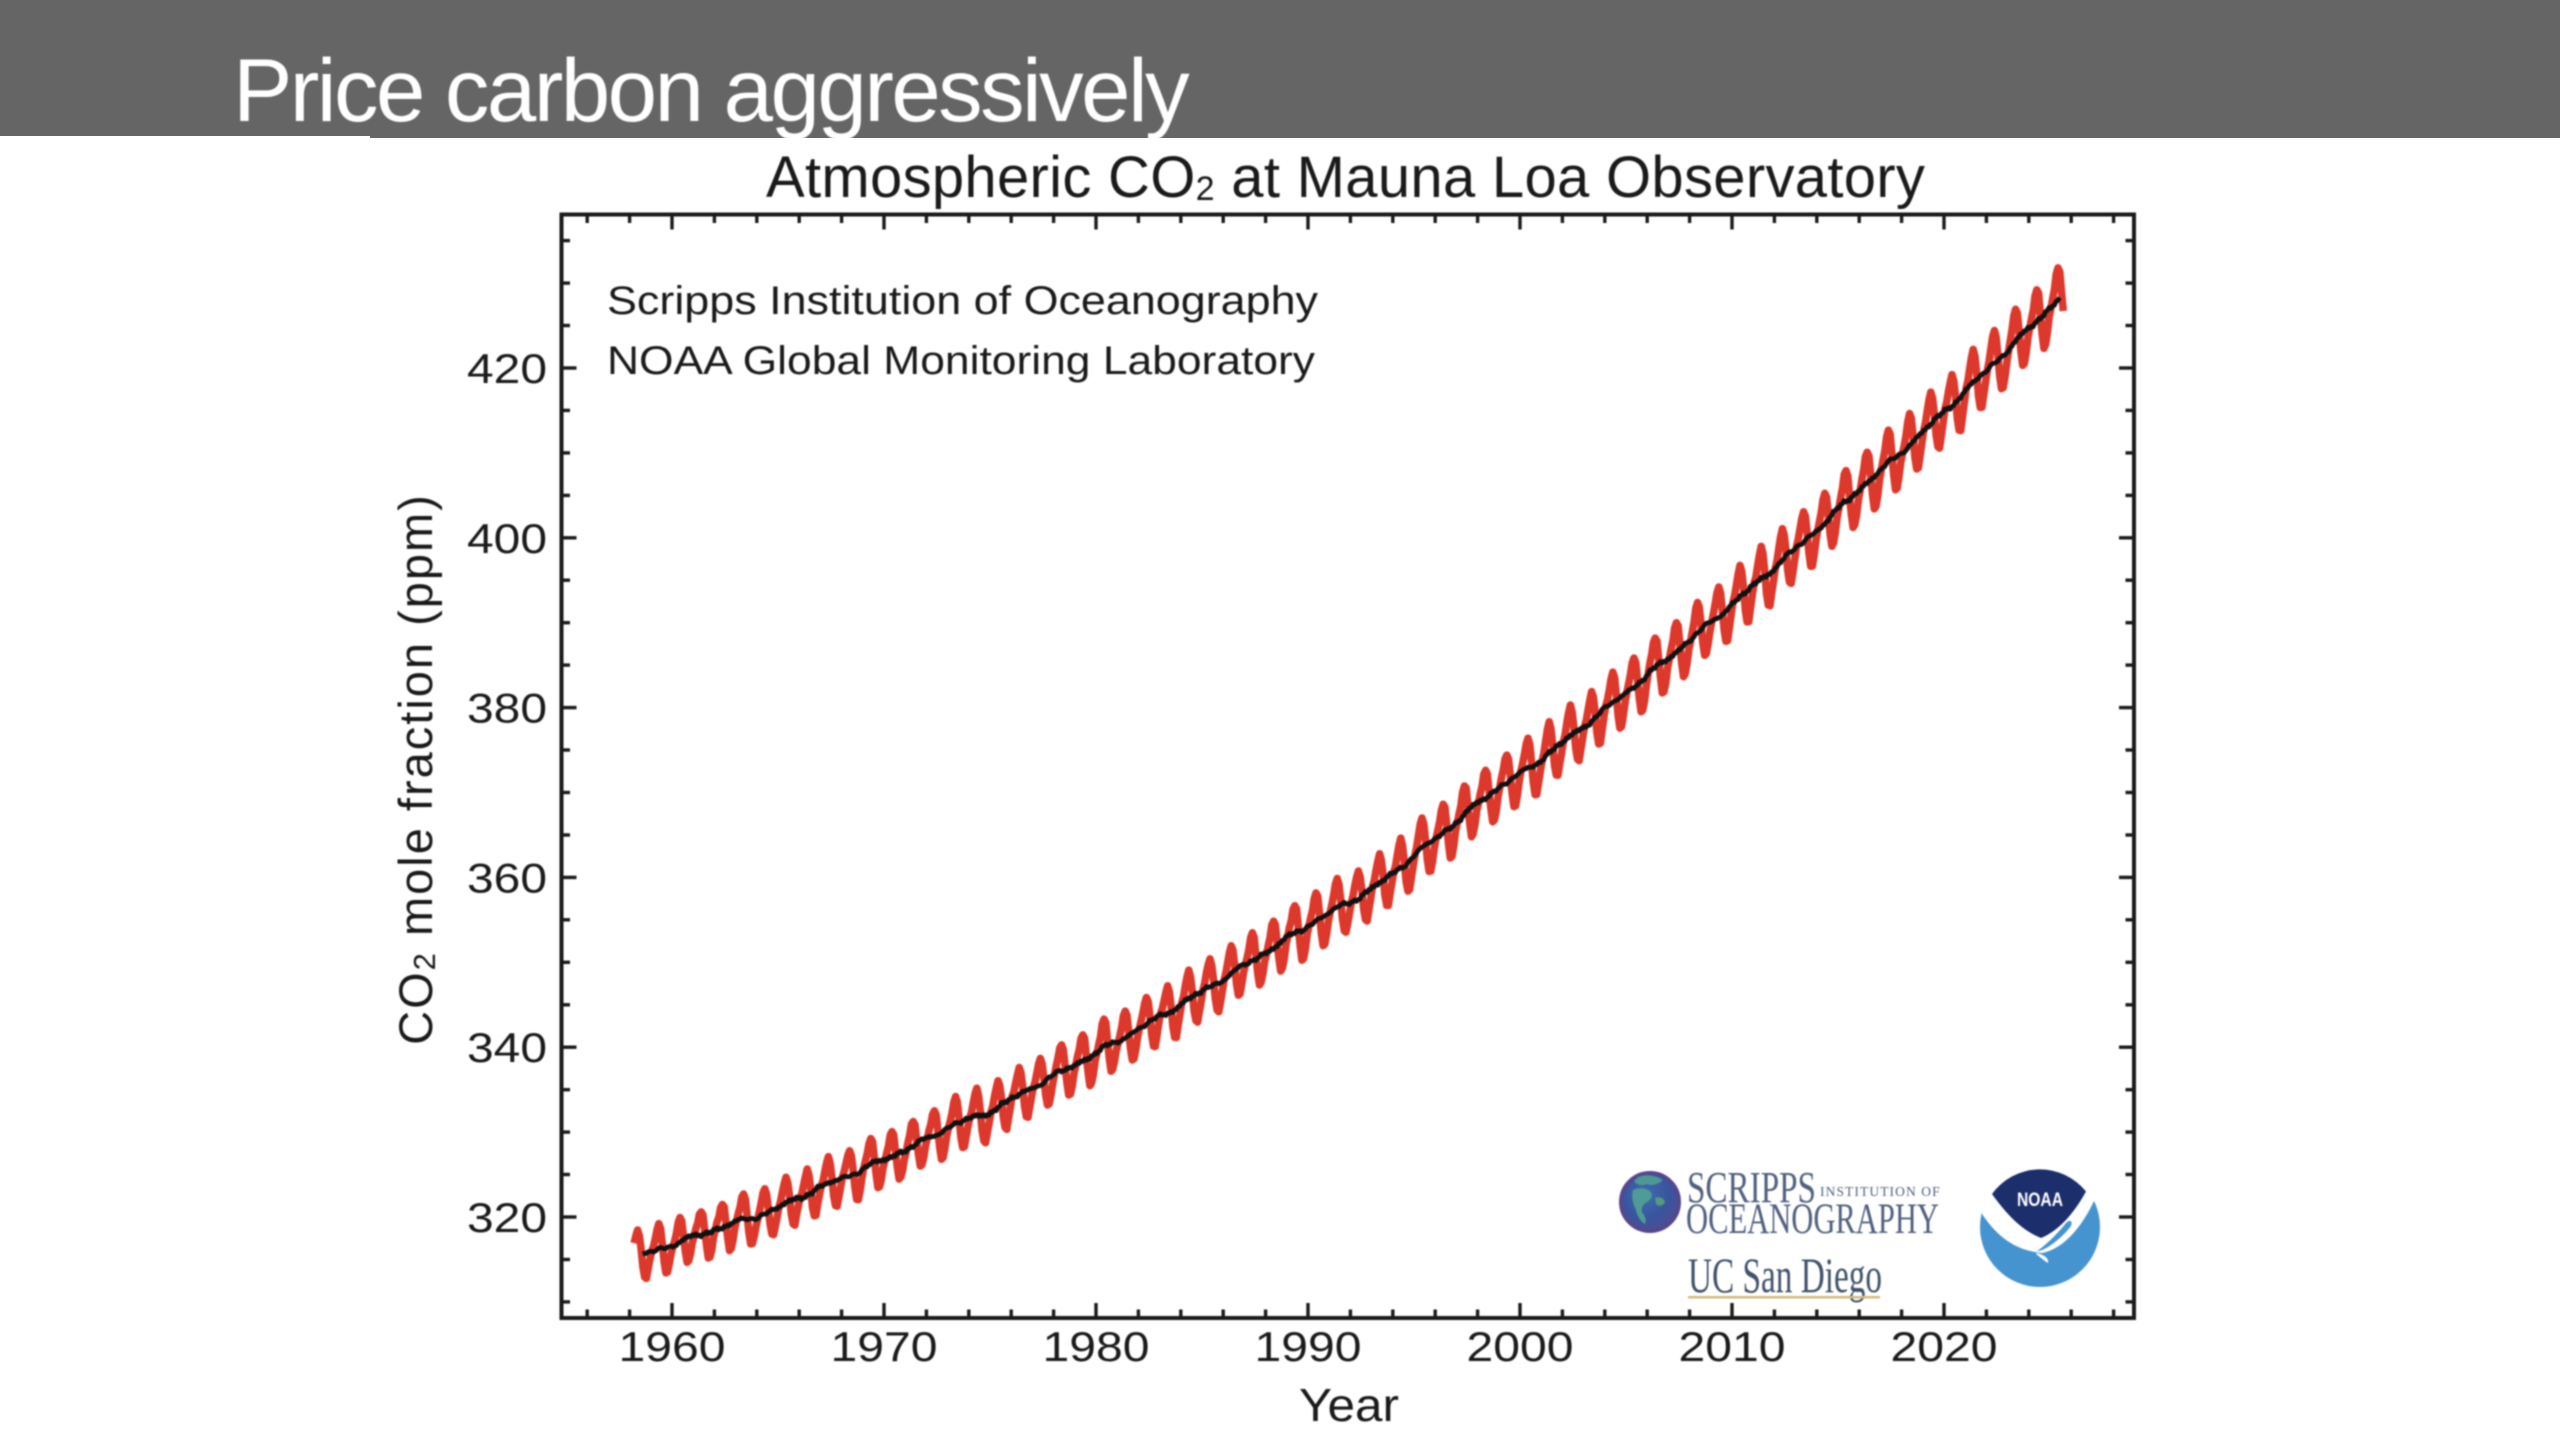 The height and width of the screenshot is (1436, 2560). I want to click on svg-text: 2010, so click(1732, 1346).